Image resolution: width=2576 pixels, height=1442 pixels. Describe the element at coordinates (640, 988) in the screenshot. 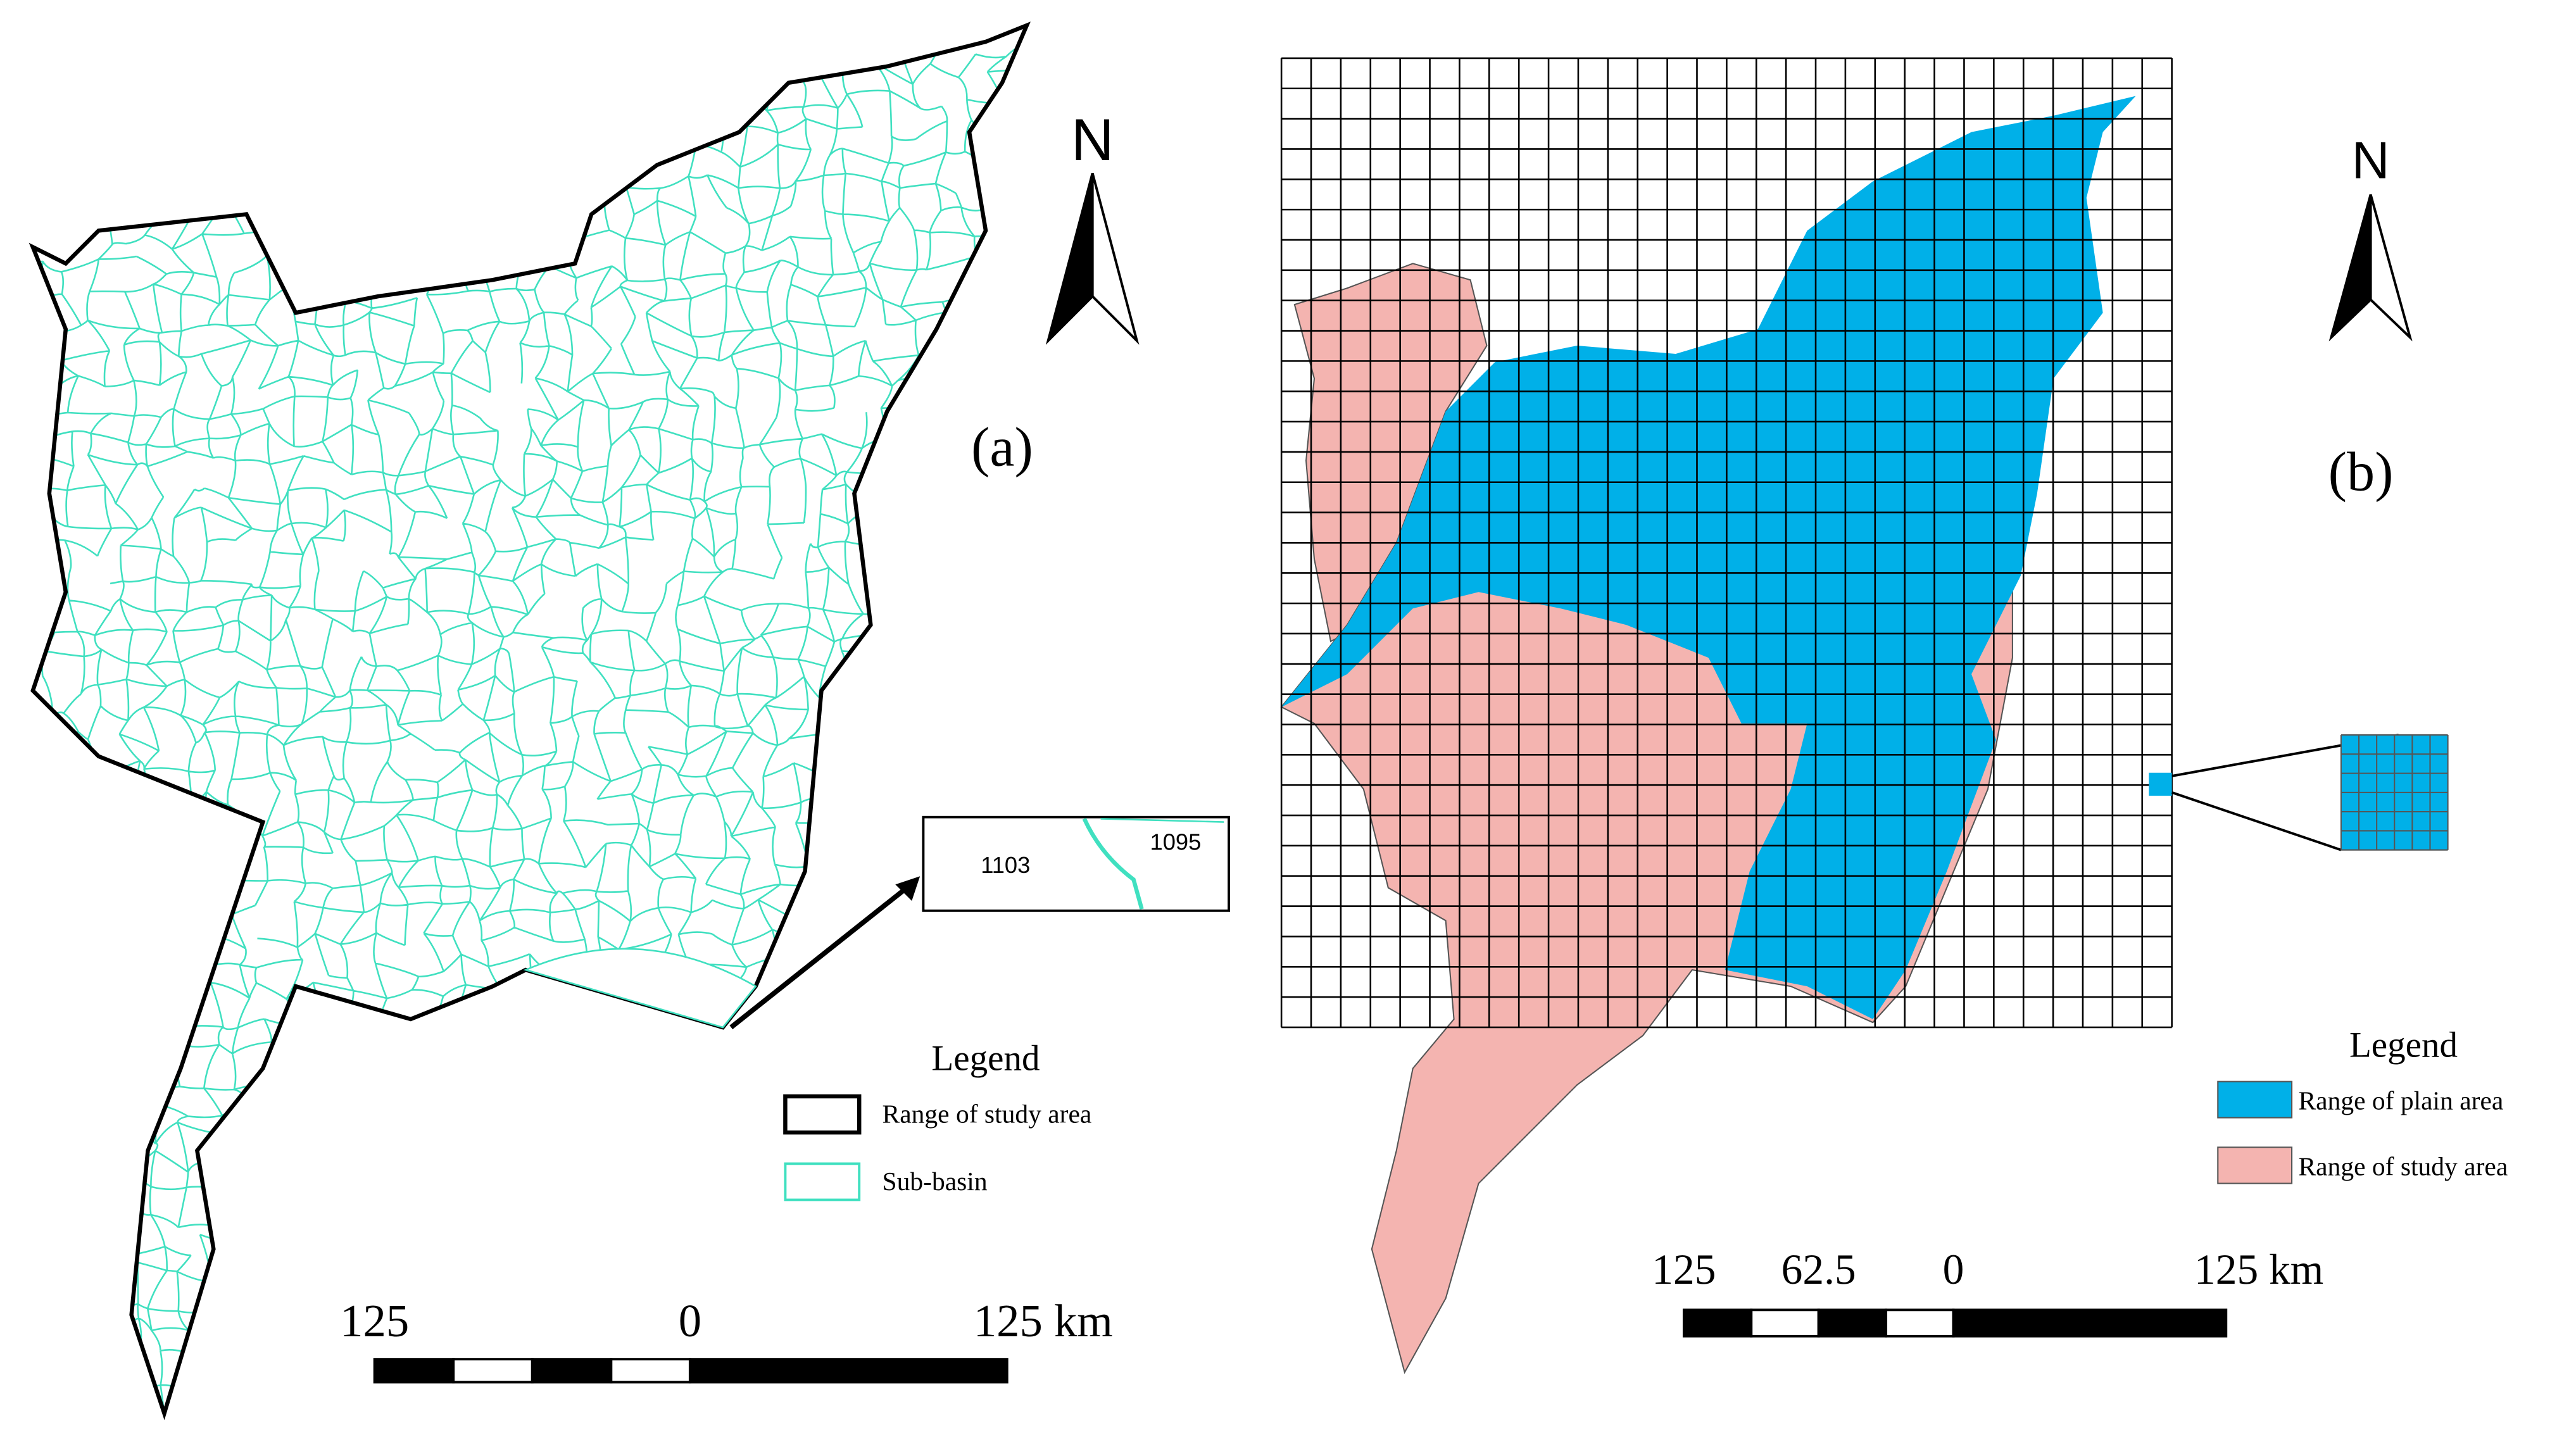

I see `inset-source` at that location.